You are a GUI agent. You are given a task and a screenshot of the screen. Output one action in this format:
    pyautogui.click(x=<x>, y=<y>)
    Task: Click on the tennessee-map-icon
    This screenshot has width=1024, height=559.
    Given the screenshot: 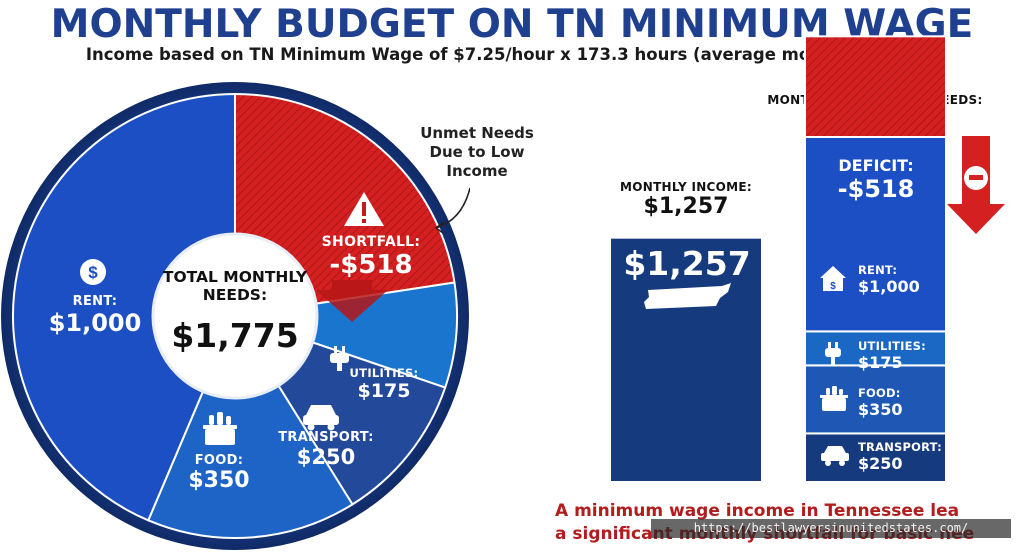 What is the action you would take?
    pyautogui.click(x=687, y=296)
    